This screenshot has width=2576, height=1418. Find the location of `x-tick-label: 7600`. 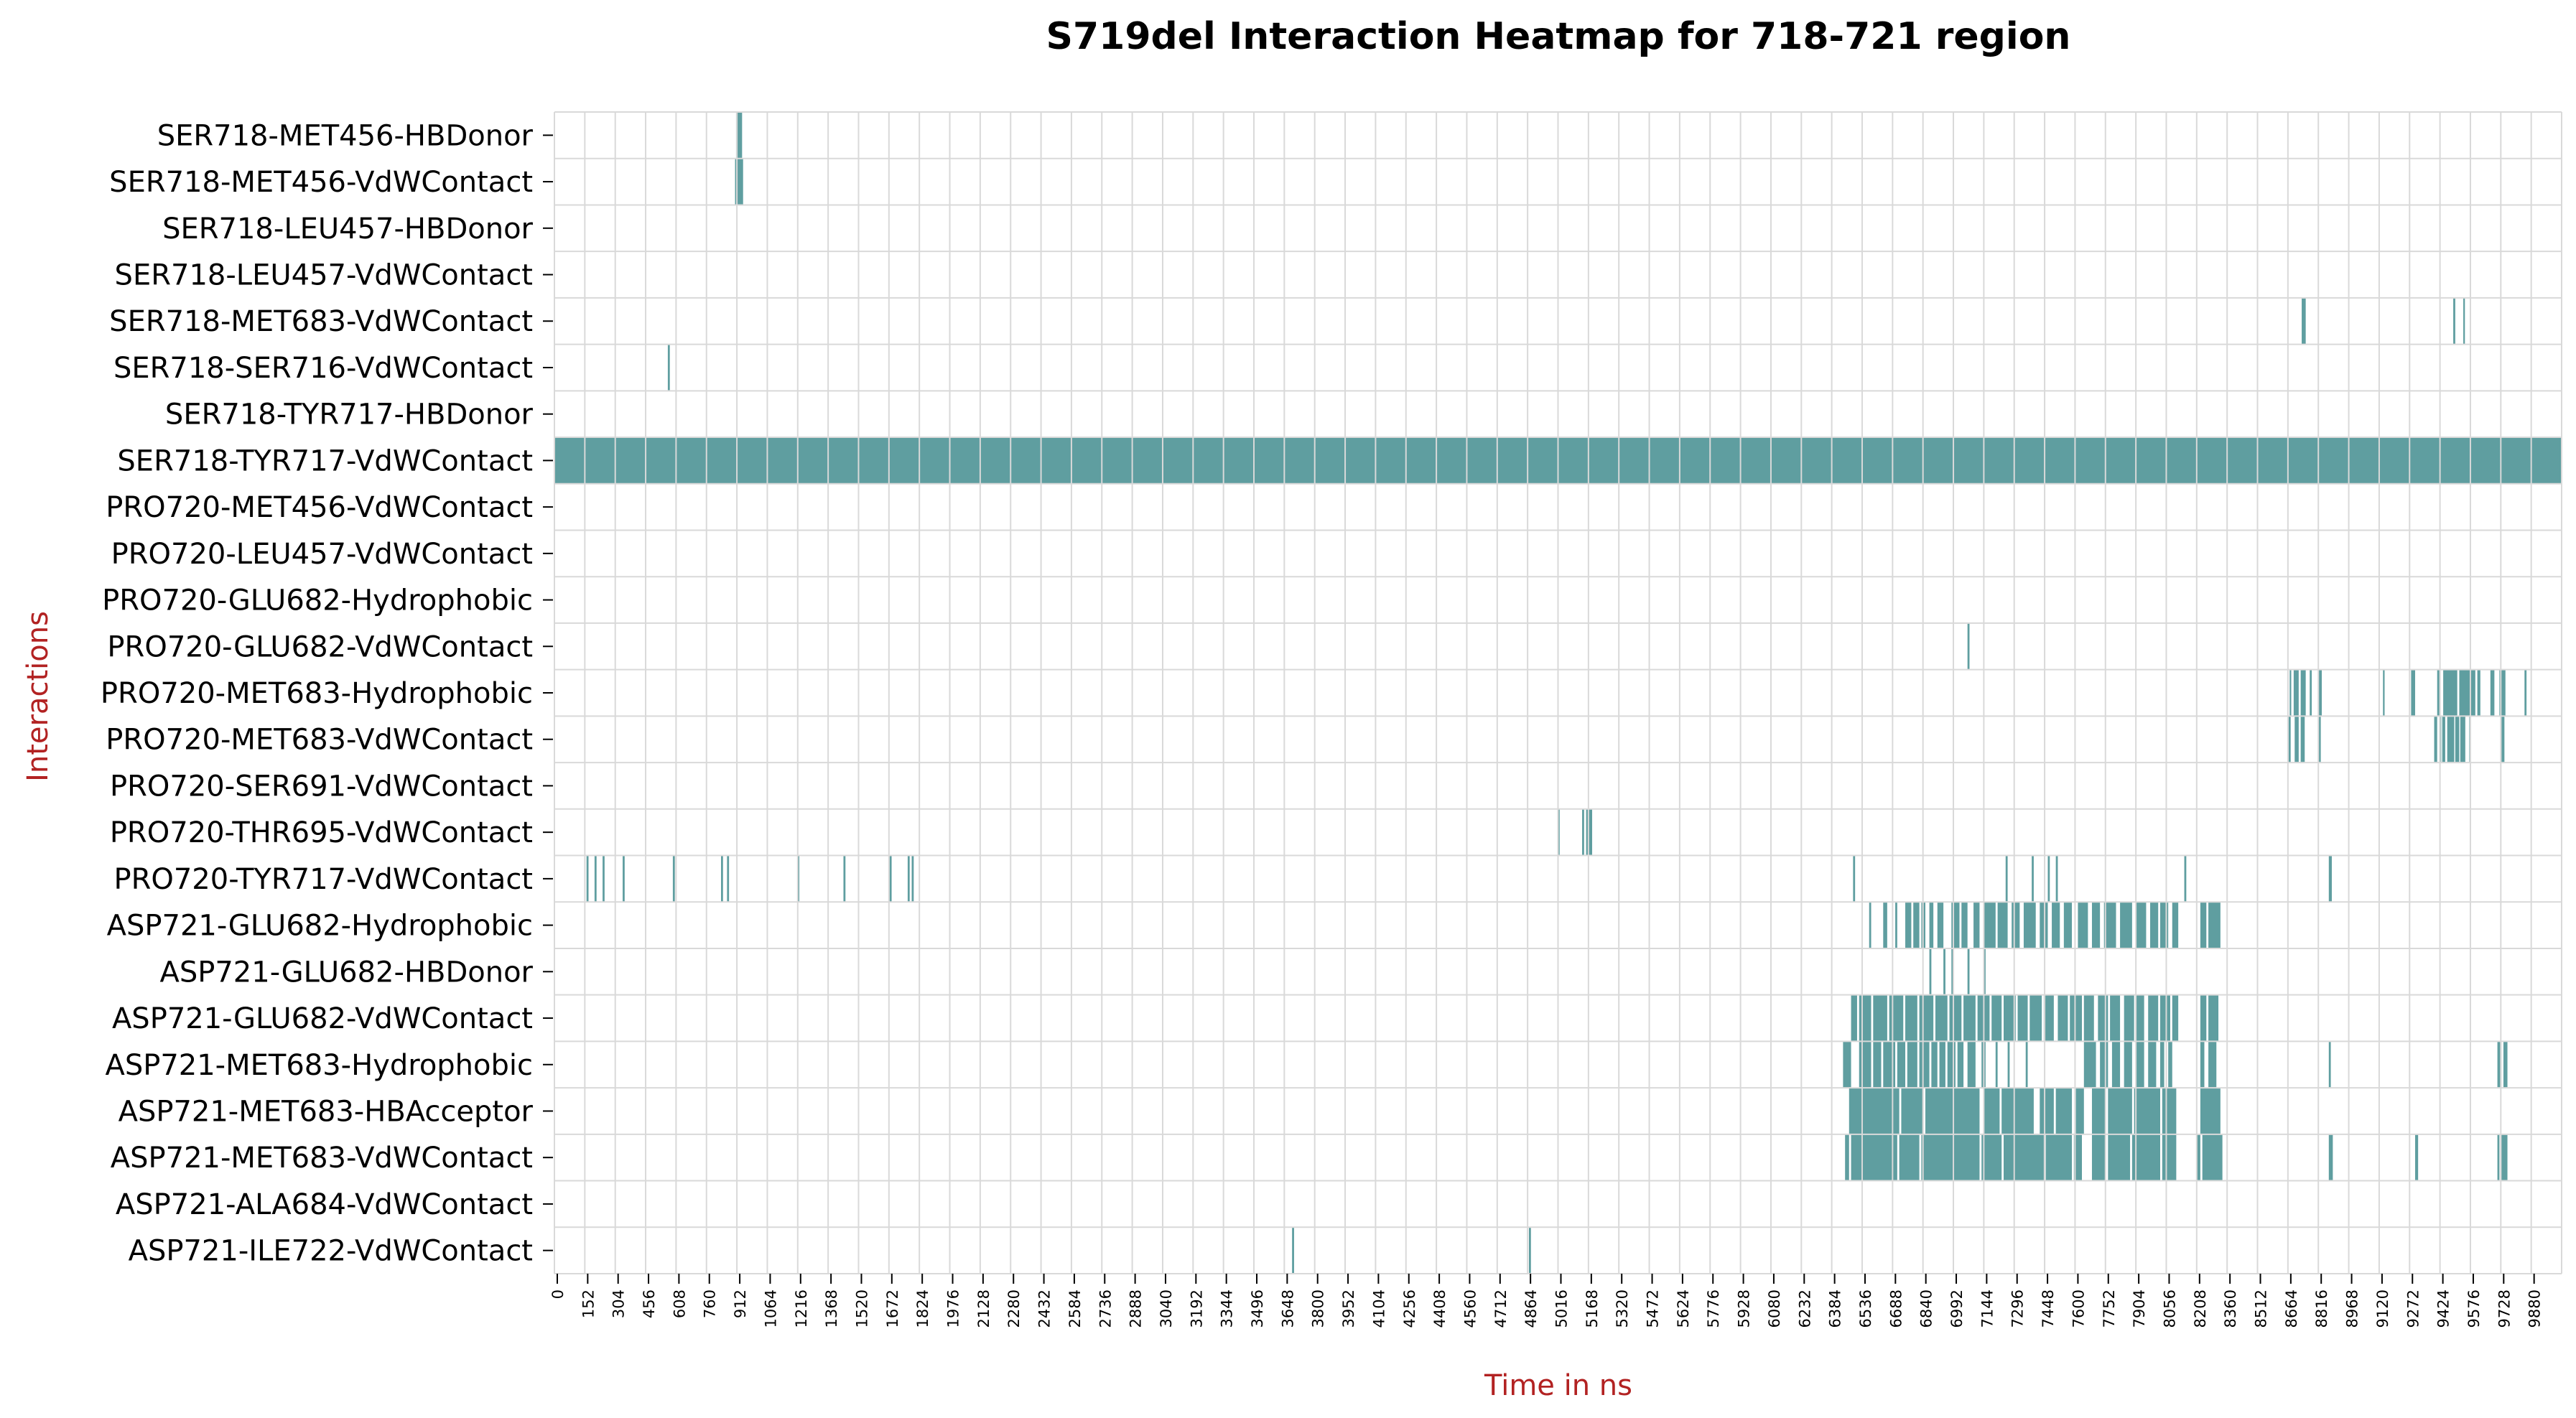

x-tick-label: 7600 is located at coordinates (2078, 1308).